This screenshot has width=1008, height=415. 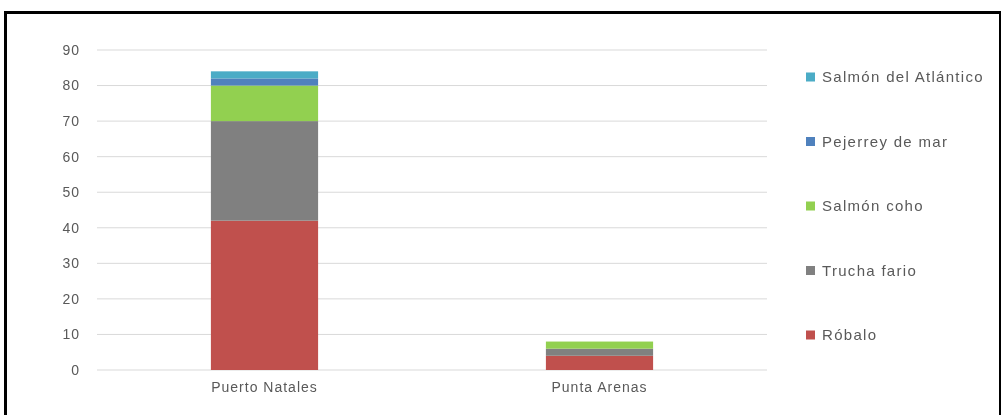 I want to click on legend-label: Salmón coho, so click(x=873, y=206).